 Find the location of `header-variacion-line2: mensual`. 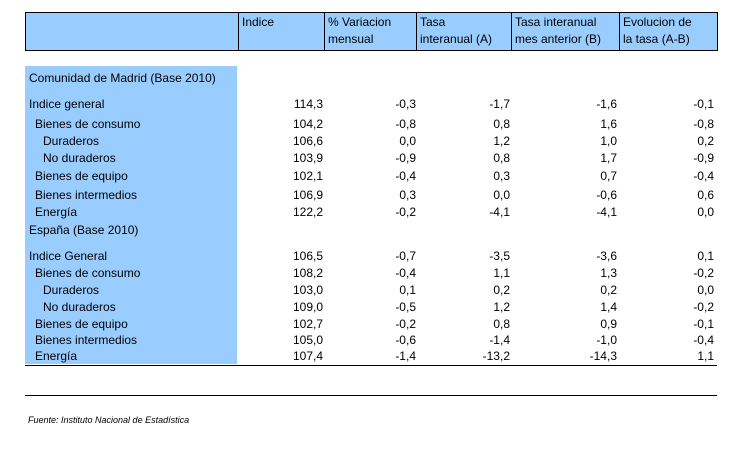

header-variacion-line2: mensual is located at coordinates (351, 39).